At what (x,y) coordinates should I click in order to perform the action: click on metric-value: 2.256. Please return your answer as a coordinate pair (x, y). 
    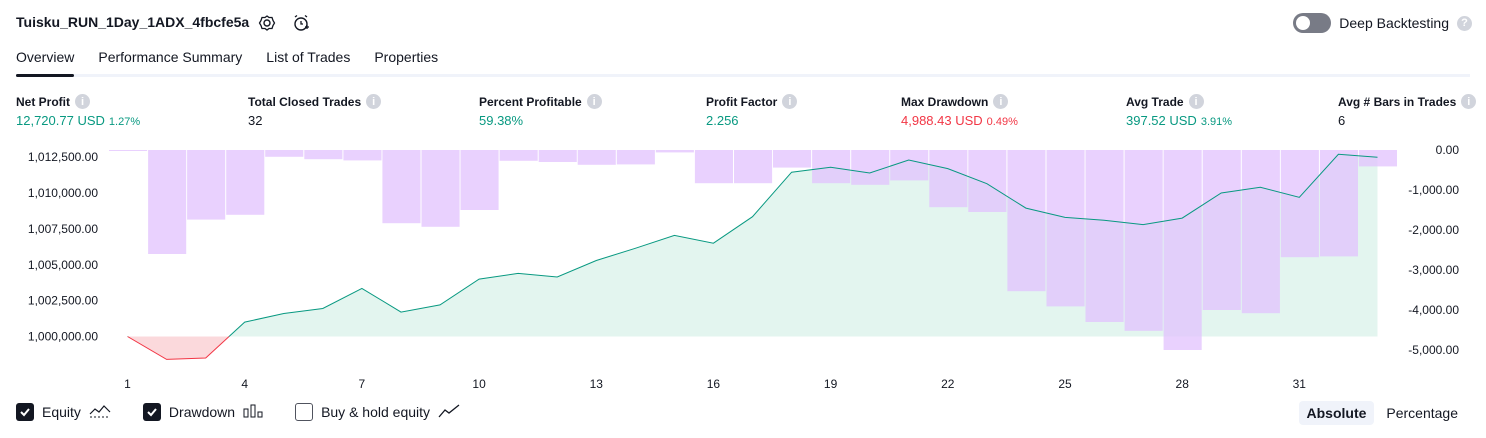
    Looking at the image, I should click on (722, 120).